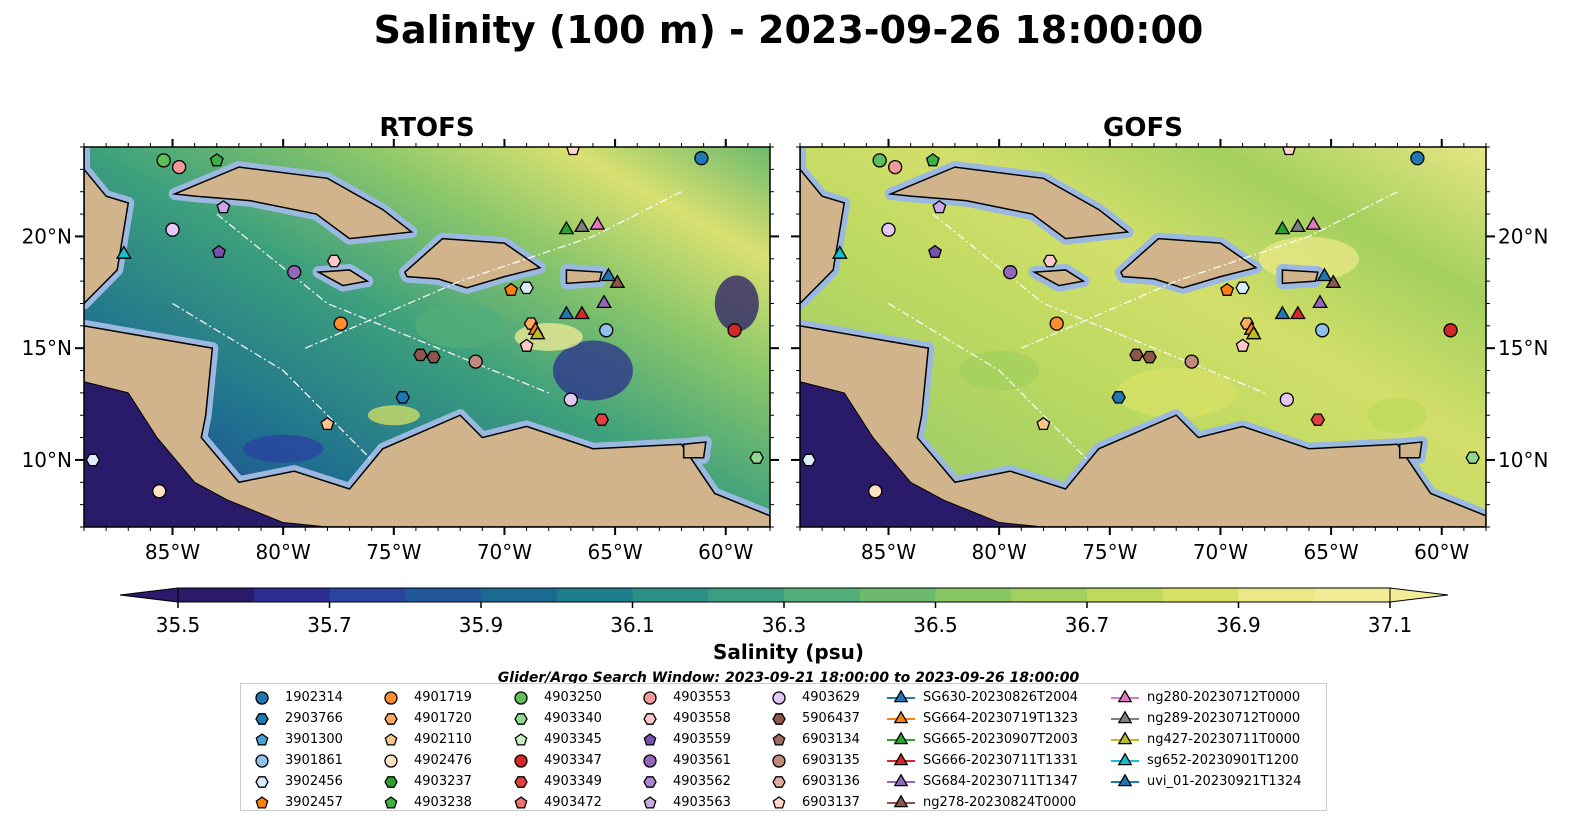  Describe the element at coordinates (573, 760) in the screenshot. I see `legend-label: 4903347` at that location.